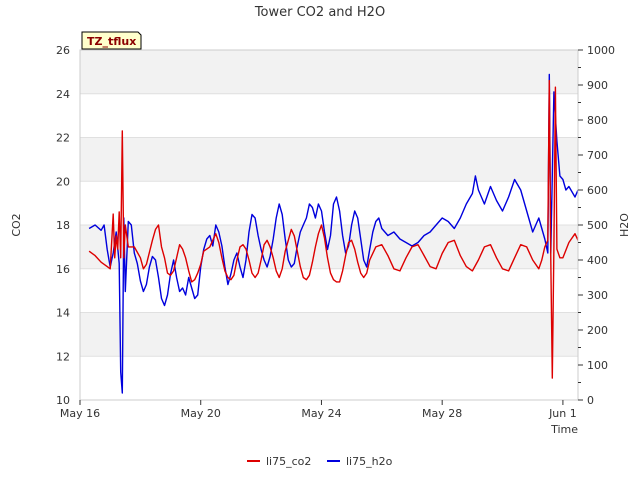 This screenshot has height=480, width=640. What do you see at coordinates (597, 120) in the screenshot?
I see `y-right-tick-800: 800` at bounding box center [597, 120].